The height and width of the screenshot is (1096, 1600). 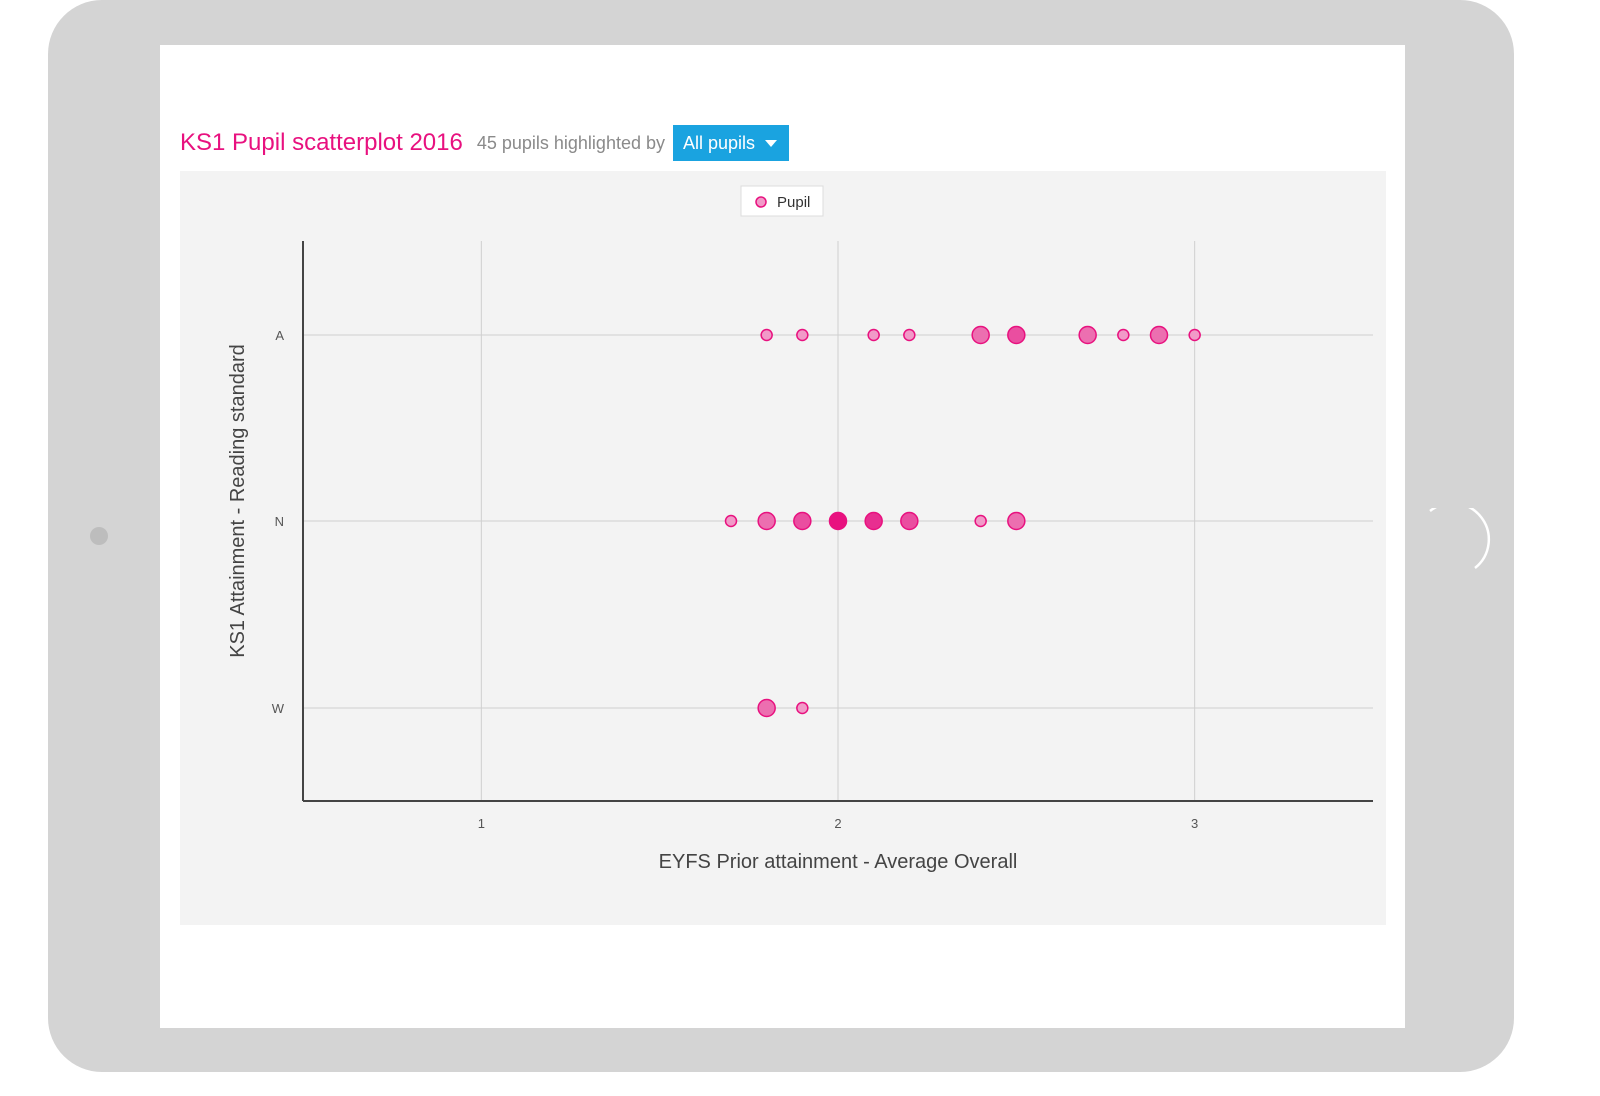 What do you see at coordinates (761, 202) in the screenshot?
I see `legend-marker` at bounding box center [761, 202].